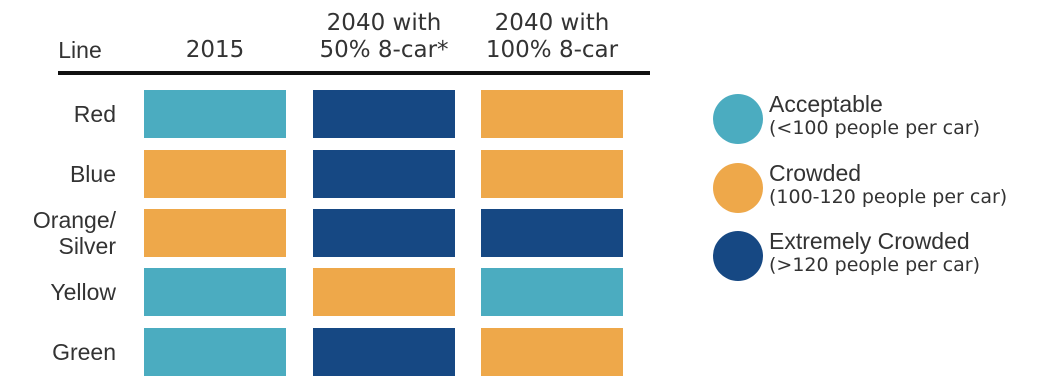  Describe the element at coordinates (552, 233) in the screenshot. I see `cell-r3-c3` at that location.